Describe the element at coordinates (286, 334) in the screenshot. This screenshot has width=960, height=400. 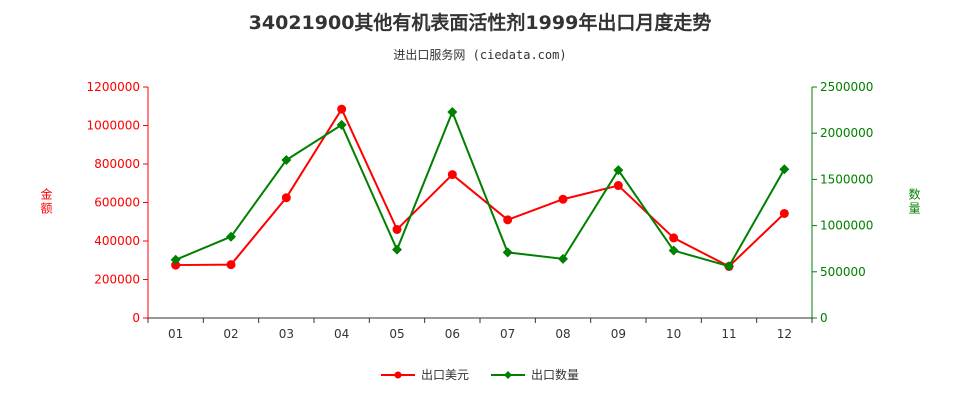
I see `x-tick-label: 03` at that location.